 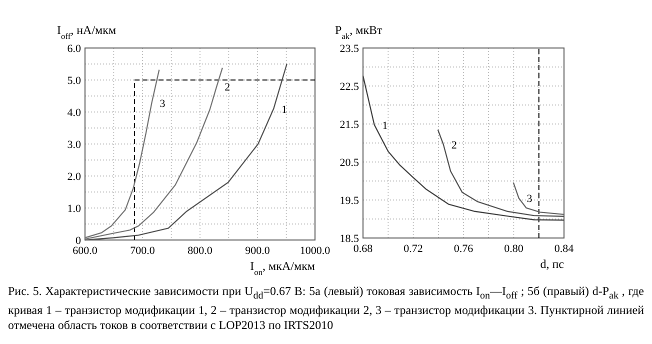 What do you see at coordinates (283, 267) in the screenshot?
I see `x-axis-title: I$_{on}$, мкА/мкм` at bounding box center [283, 267].